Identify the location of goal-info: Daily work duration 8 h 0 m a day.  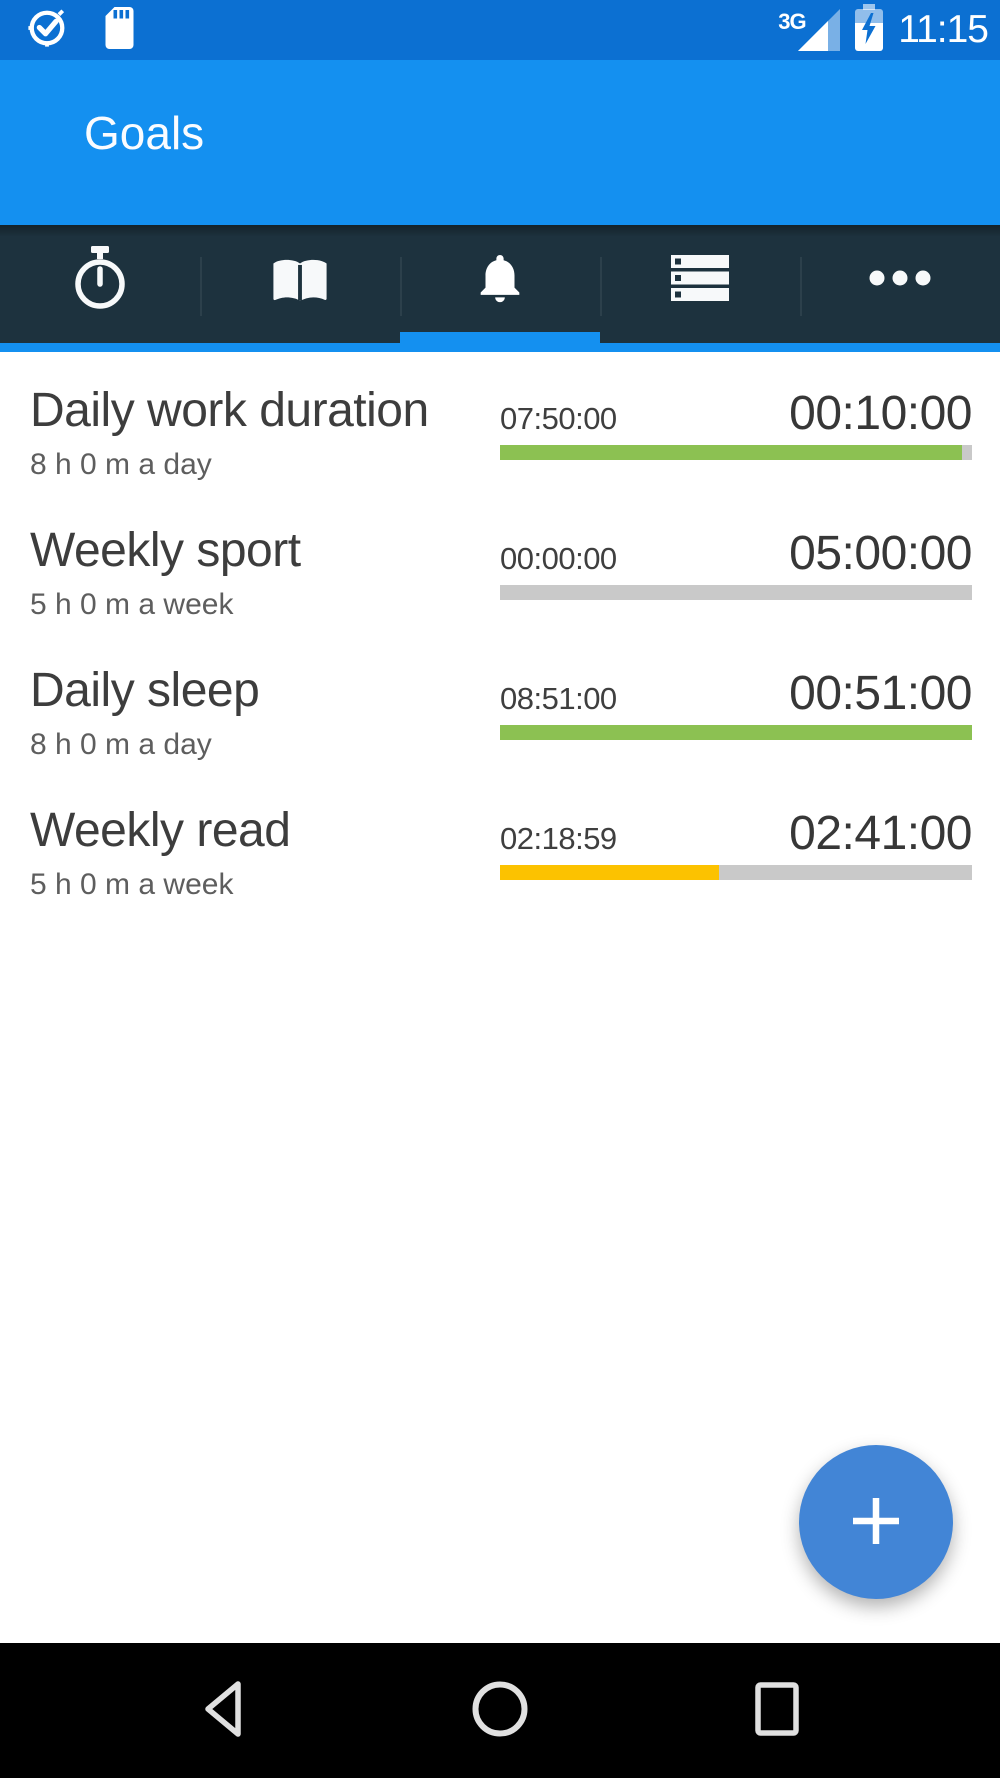
(260, 442).